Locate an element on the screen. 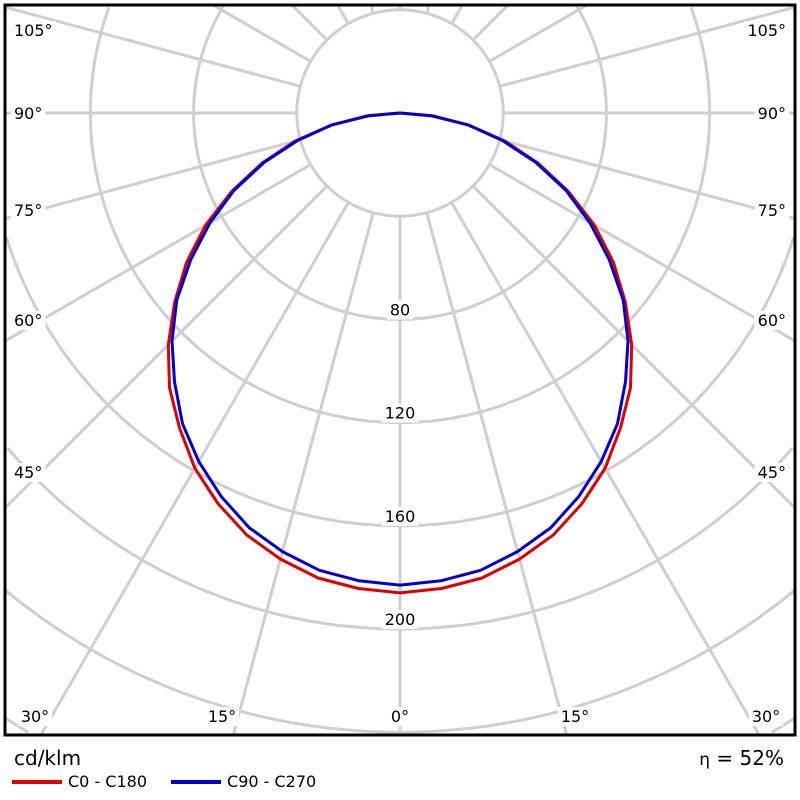 The width and height of the screenshot is (800, 800). angle-label-left: 90° is located at coordinates (28, 113).